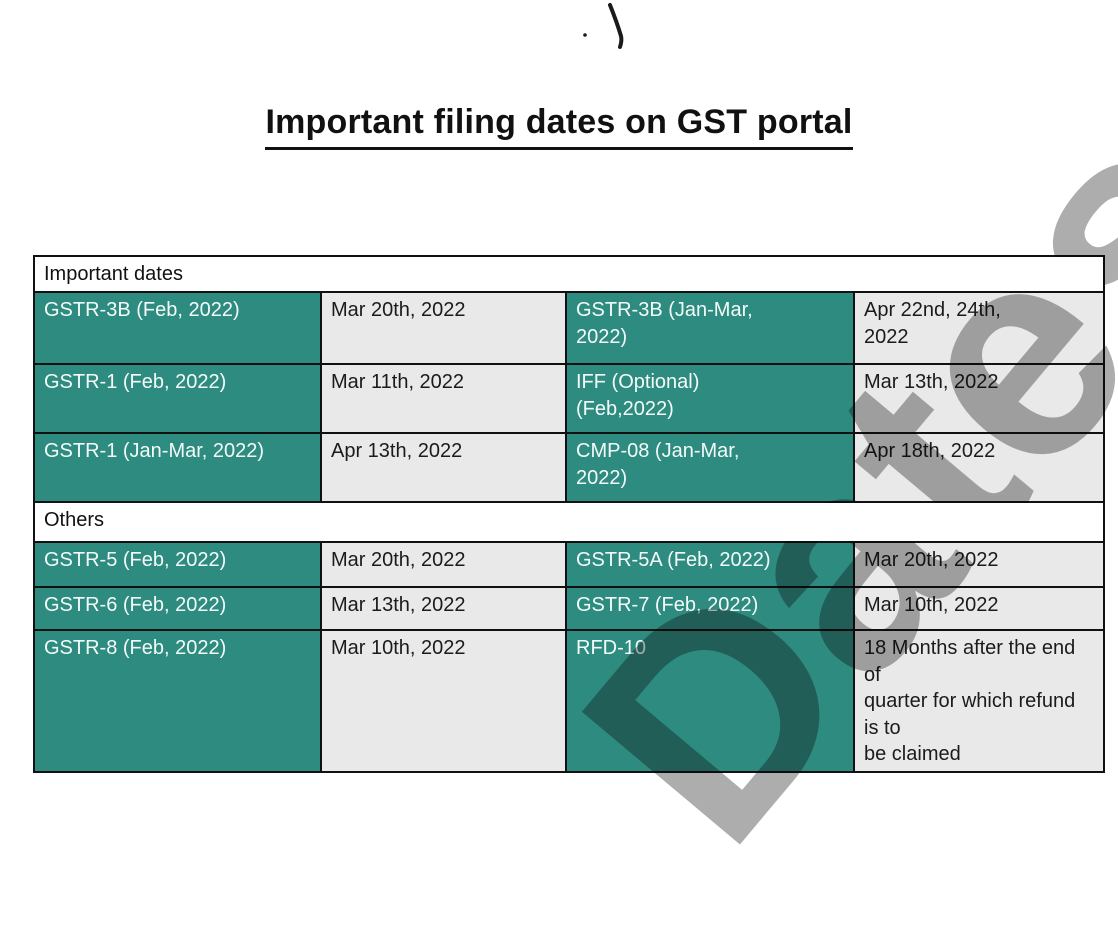 The width and height of the screenshot is (1118, 925). Describe the element at coordinates (979, 328) in the screenshot. I see `date-cell: Apr 22nd, 24th, 2022` at that location.